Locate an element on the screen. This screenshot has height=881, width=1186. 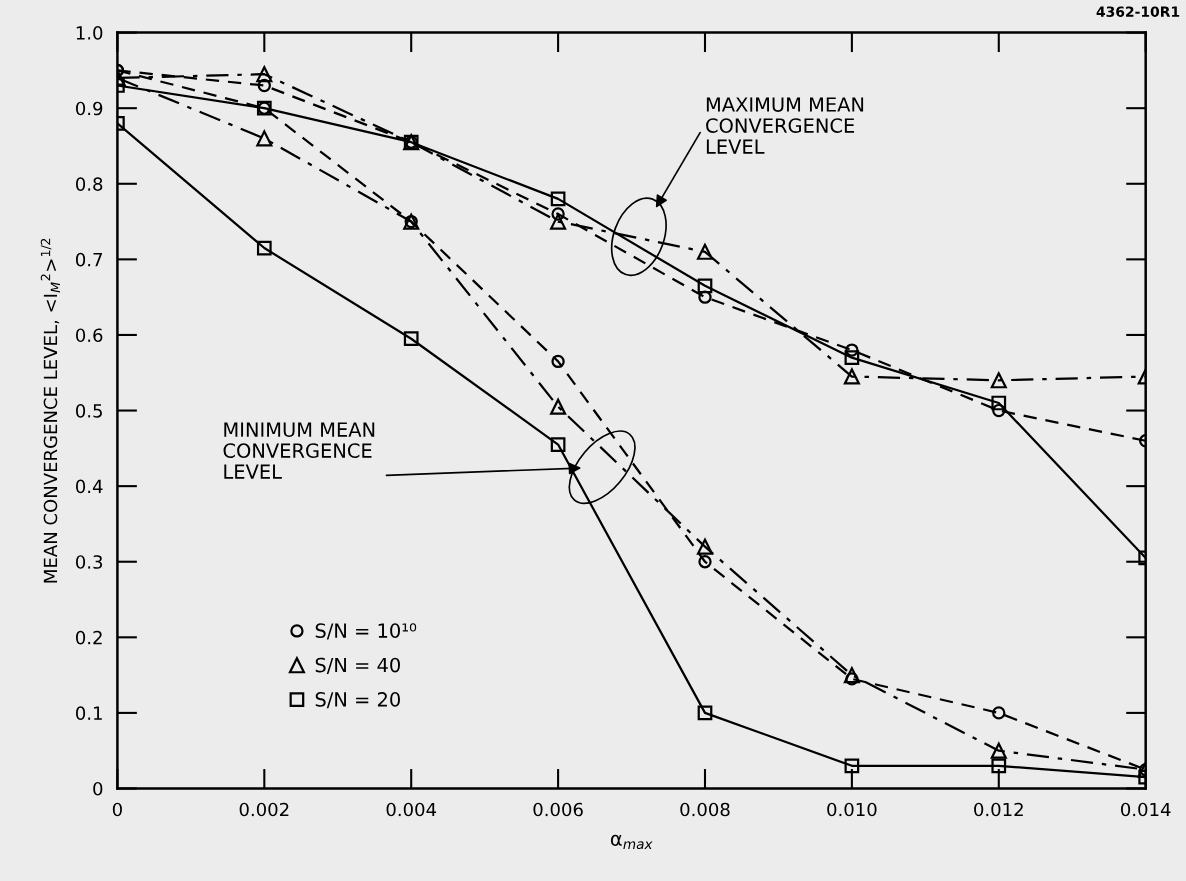
y-tick-label: 0.2 is located at coordinates (89, 637).